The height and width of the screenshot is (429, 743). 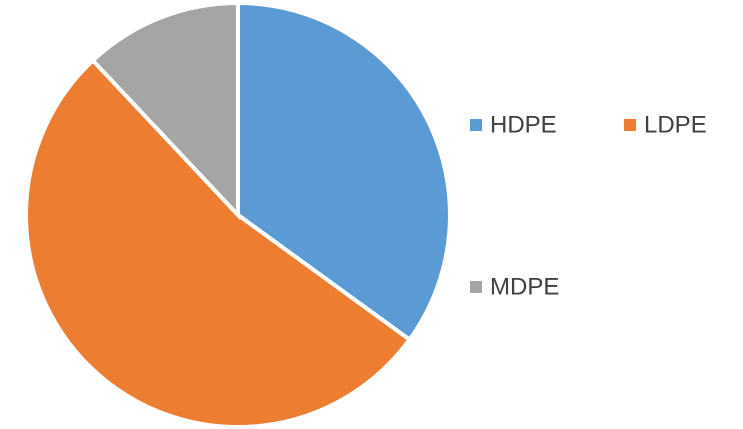 What do you see at coordinates (675, 124) in the screenshot?
I see `legend-label: LDPE` at bounding box center [675, 124].